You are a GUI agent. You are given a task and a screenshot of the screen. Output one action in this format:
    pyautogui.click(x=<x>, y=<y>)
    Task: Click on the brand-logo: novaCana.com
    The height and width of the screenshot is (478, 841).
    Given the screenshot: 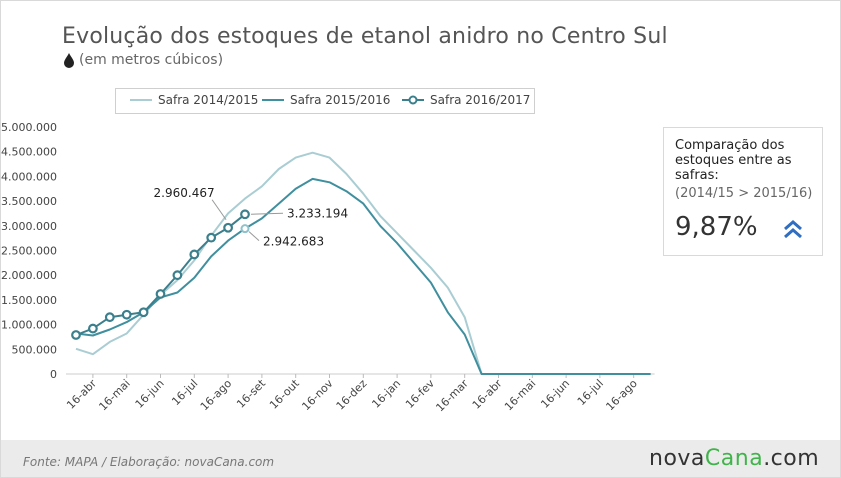 What is the action you would take?
    pyautogui.click(x=734, y=458)
    